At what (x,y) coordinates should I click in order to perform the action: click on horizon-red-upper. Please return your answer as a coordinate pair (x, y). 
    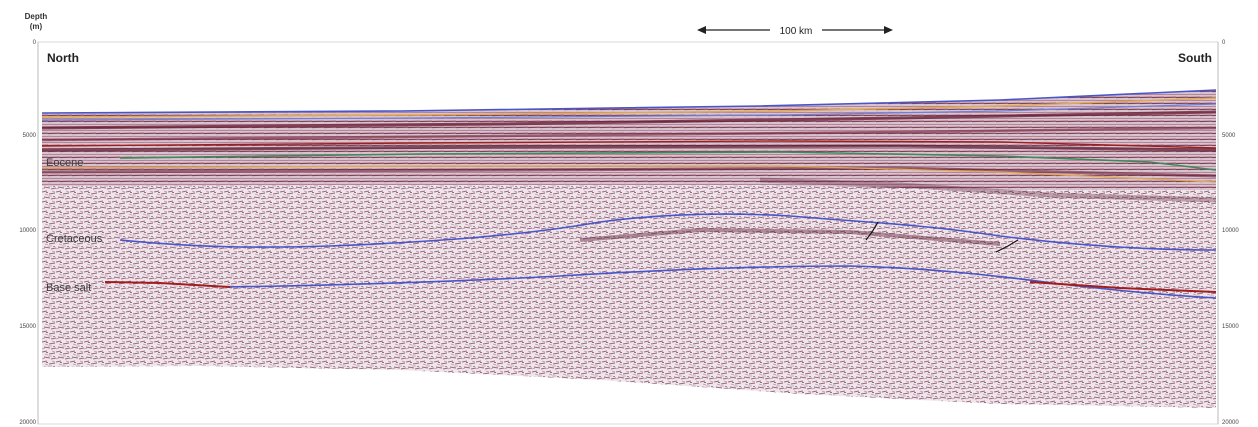
    Looking at the image, I should click on (629, 144).